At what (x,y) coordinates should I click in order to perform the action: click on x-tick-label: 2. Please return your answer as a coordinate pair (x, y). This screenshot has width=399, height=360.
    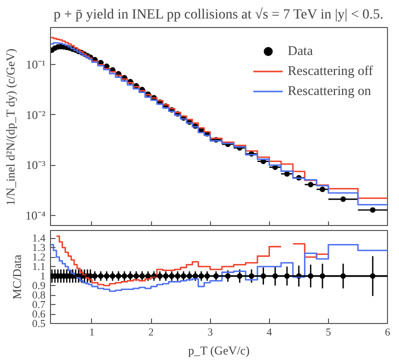
    Looking at the image, I should click on (151, 333).